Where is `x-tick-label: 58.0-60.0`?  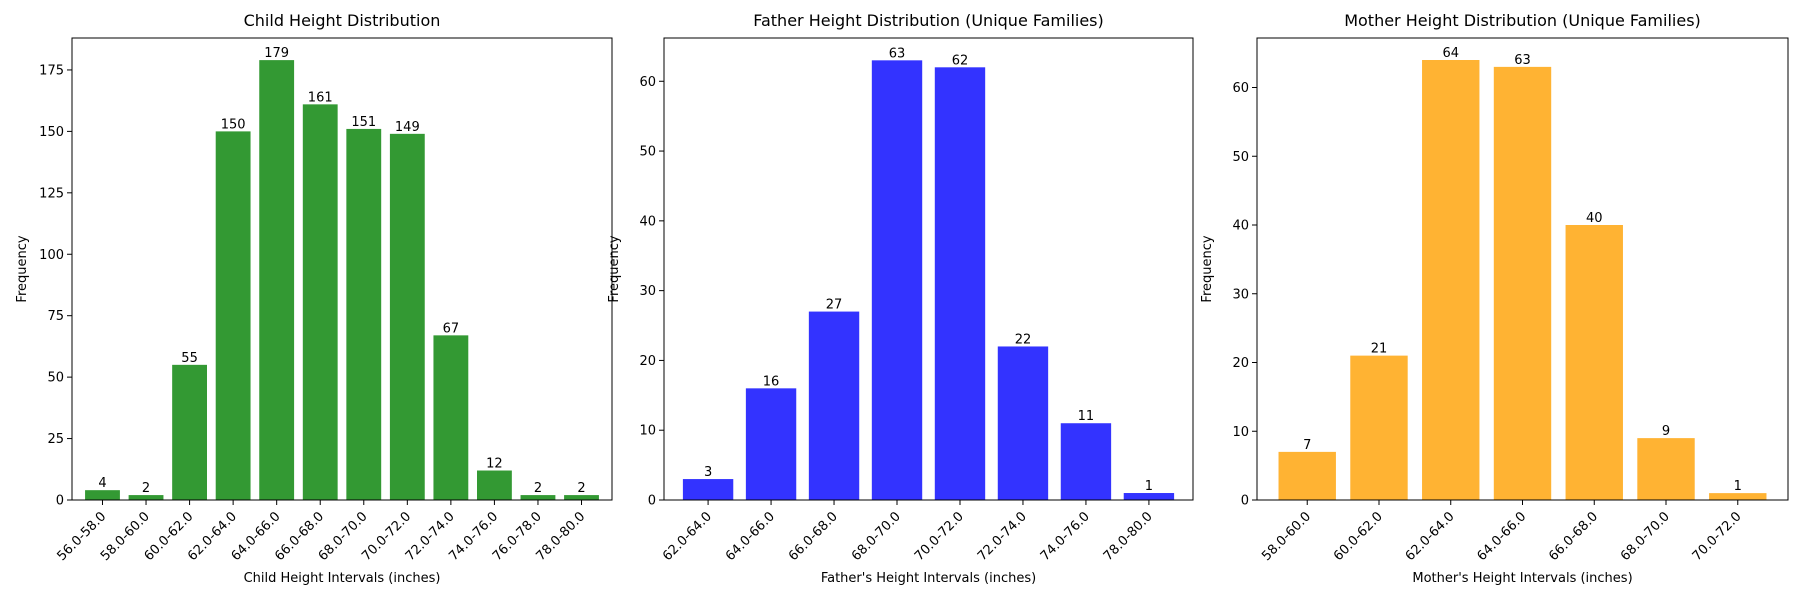
x-tick-label: 58.0-60.0 is located at coordinates (1286, 536).